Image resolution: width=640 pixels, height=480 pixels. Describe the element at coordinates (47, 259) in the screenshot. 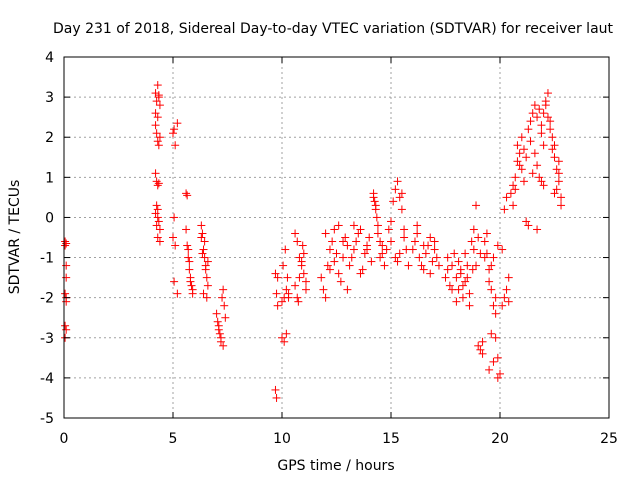

I see `y-tick-label: -1` at that location.